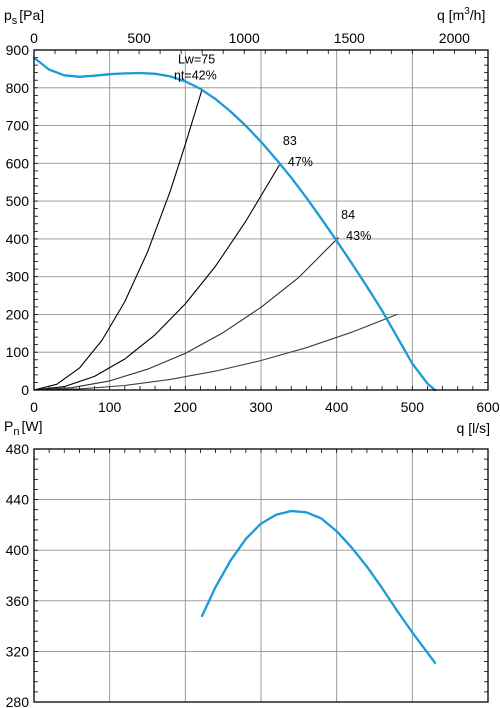 Image resolution: width=500 pixels, height=708 pixels. What do you see at coordinates (488, 407) in the screenshot?
I see `x-tick-label: 600` at bounding box center [488, 407].